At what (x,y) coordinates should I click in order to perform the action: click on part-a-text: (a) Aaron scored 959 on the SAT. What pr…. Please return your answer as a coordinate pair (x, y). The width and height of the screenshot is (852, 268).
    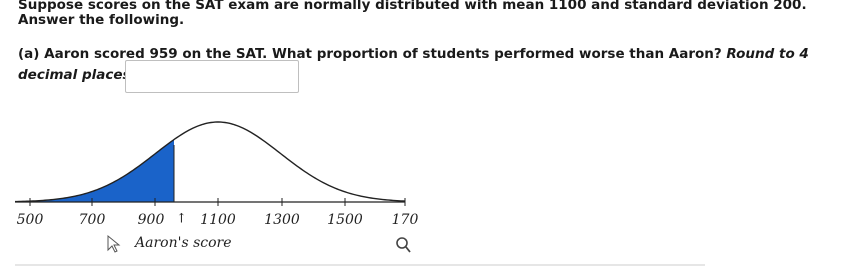
    Looking at the image, I should click on (413, 54).